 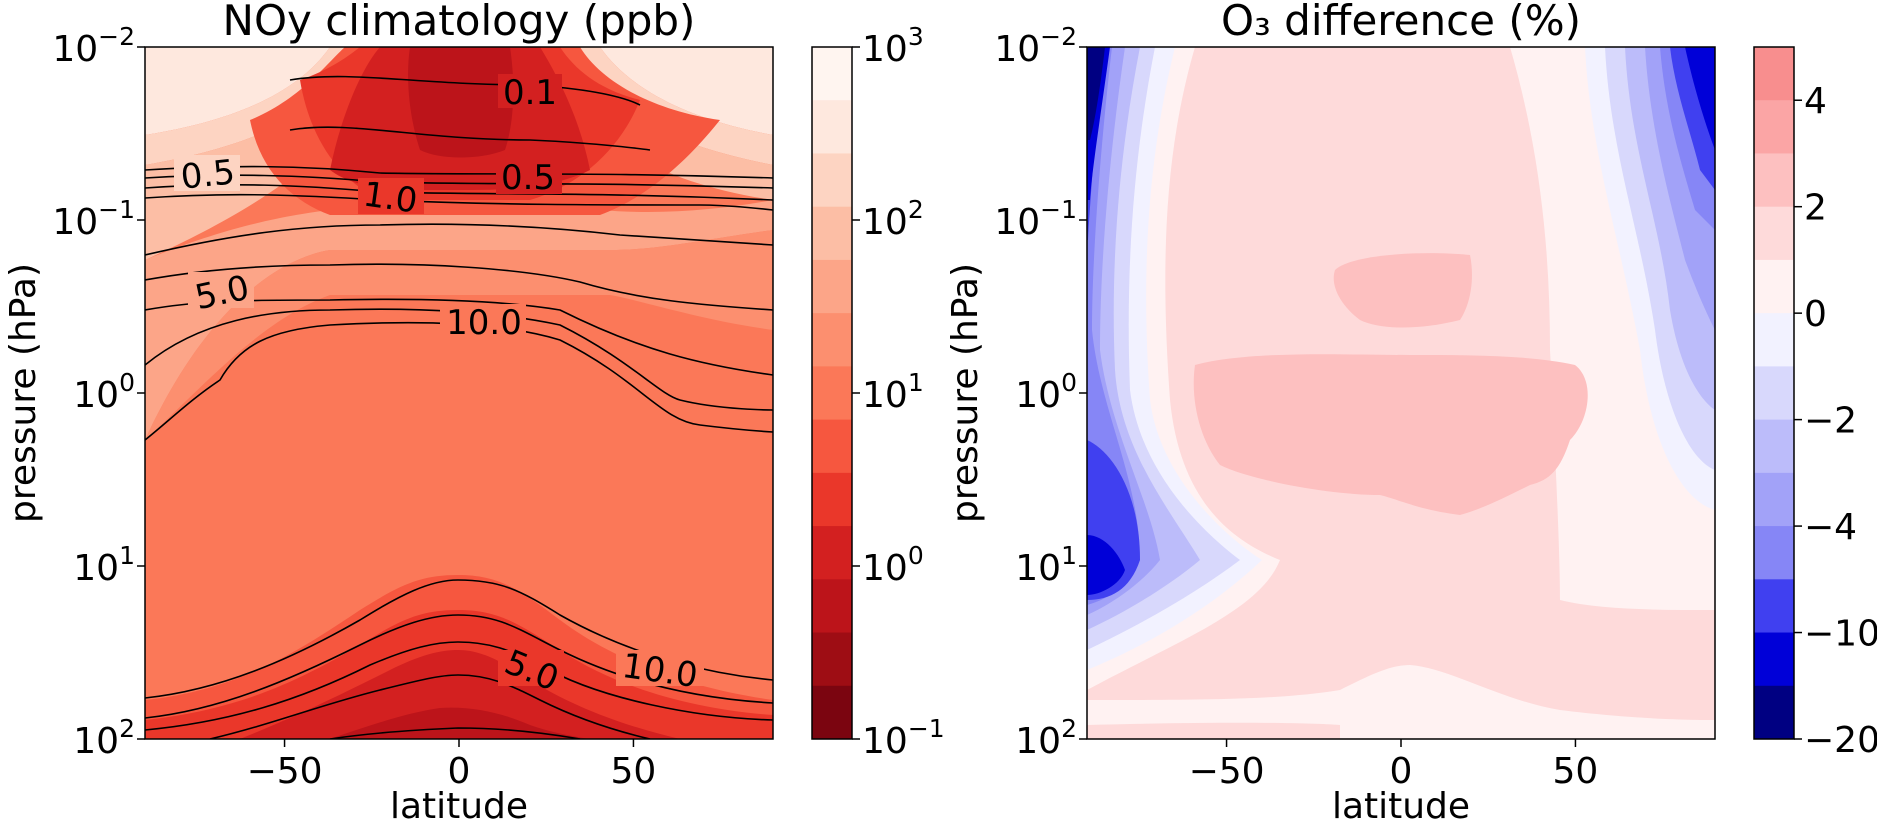 What do you see at coordinates (484, 323) in the screenshot?
I see `noy-contour-label-10-0-upper: 10.0` at bounding box center [484, 323].